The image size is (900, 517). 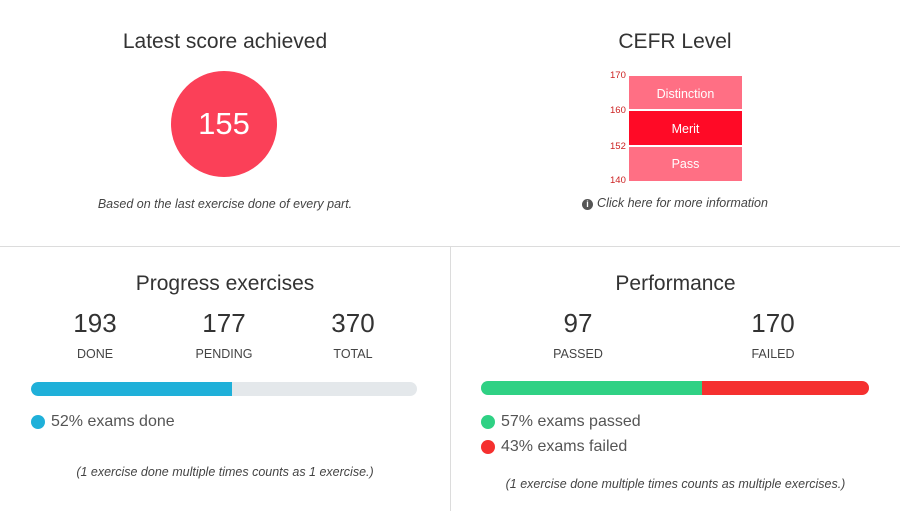 What do you see at coordinates (682, 203) in the screenshot?
I see `cefr-info-text: Click here for more information` at bounding box center [682, 203].